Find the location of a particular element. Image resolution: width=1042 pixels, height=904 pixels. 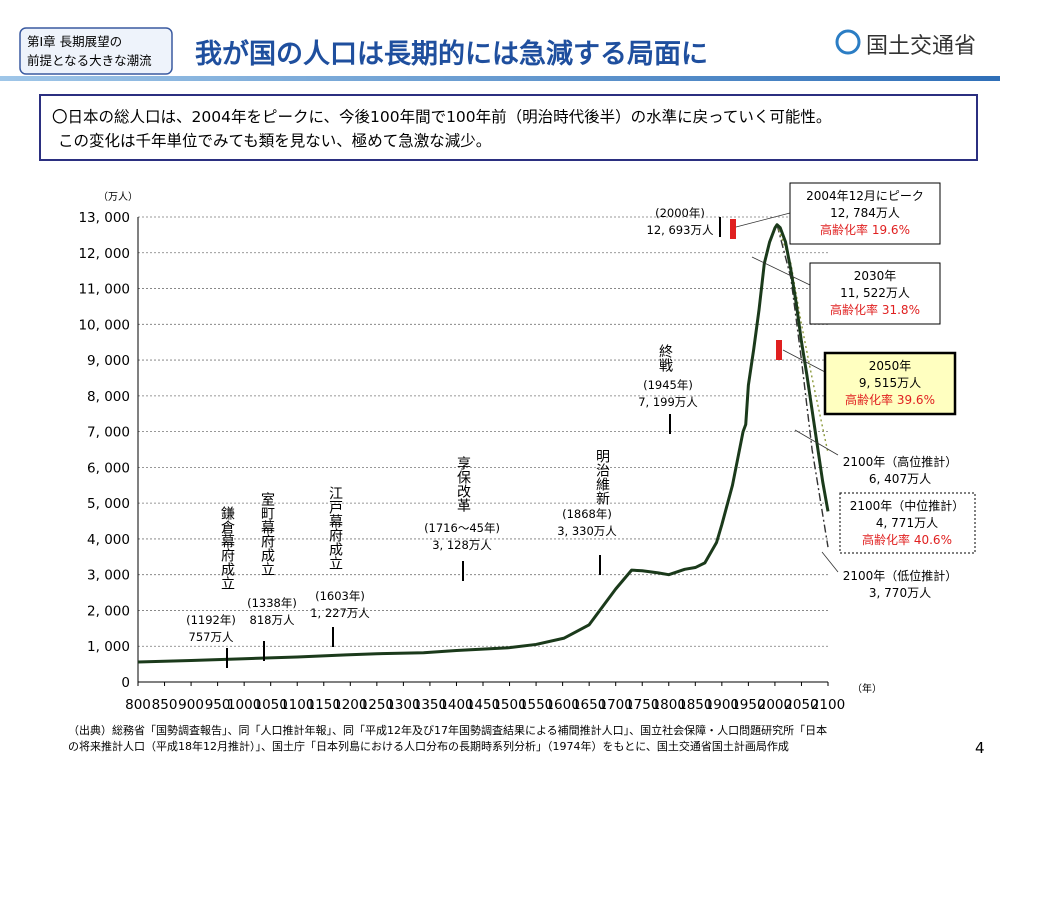

x-tick-label: 2000 is located at coordinates (775, 705).